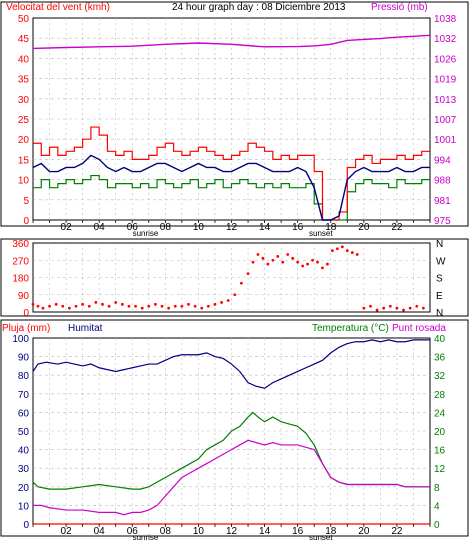 The height and width of the screenshot is (559, 470). I want to click on p1-y-left-tick-label: 35, so click(24, 80).